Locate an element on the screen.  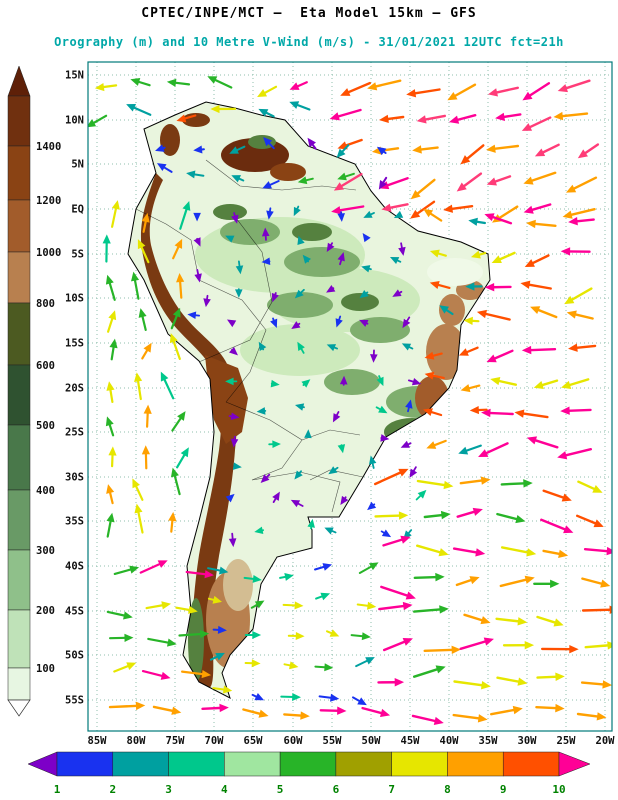
lat-label: 15S is located at coordinates (74, 344).